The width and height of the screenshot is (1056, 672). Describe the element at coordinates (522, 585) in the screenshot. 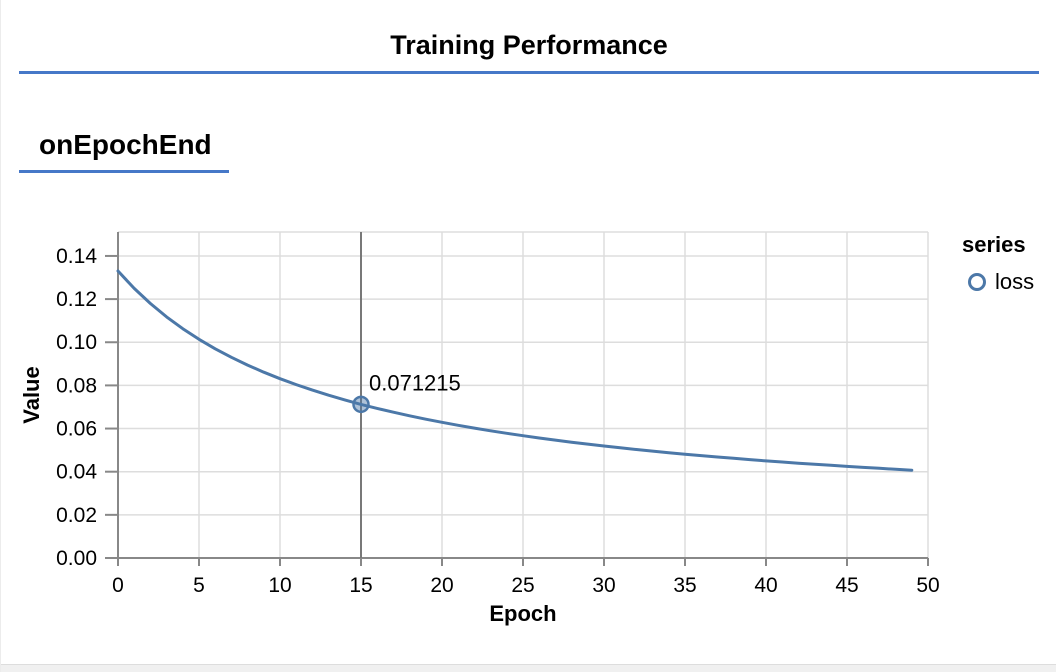

I see `x-tick-label: 25` at that location.